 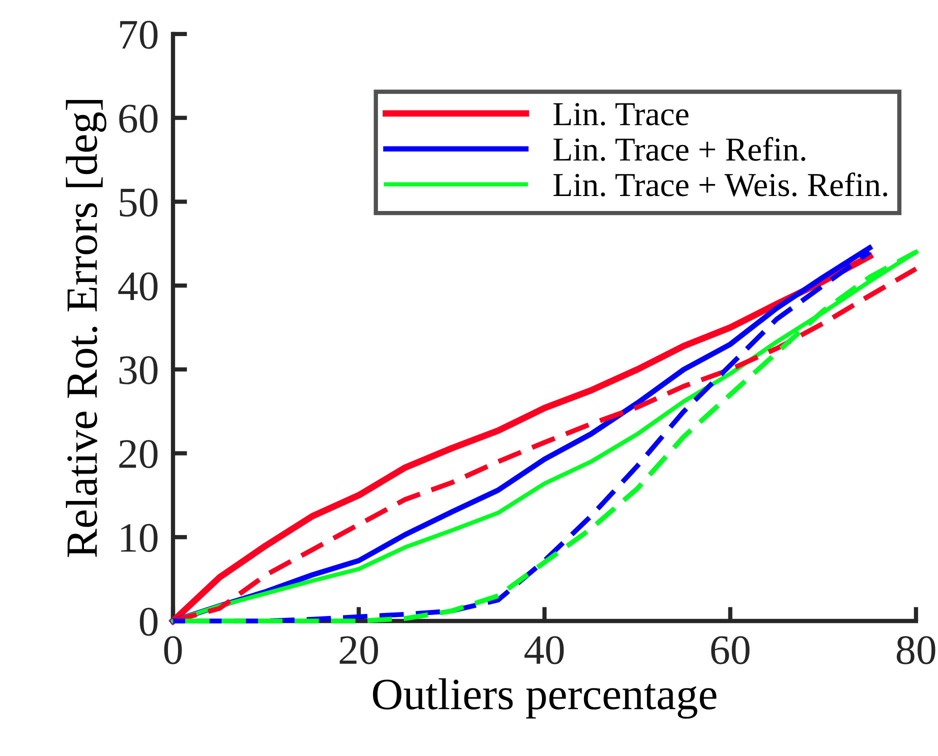 I want to click on x-tick-label: 20, so click(x=359, y=650).